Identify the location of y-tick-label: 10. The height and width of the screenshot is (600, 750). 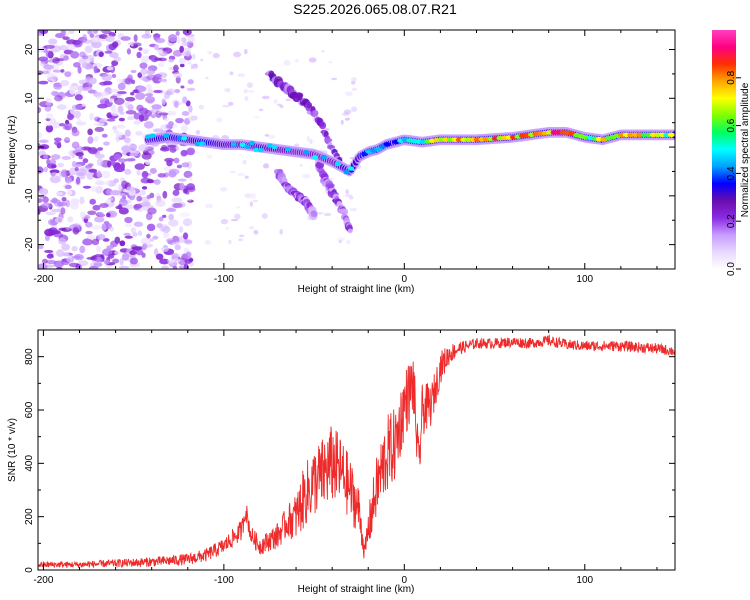
(29, 98).